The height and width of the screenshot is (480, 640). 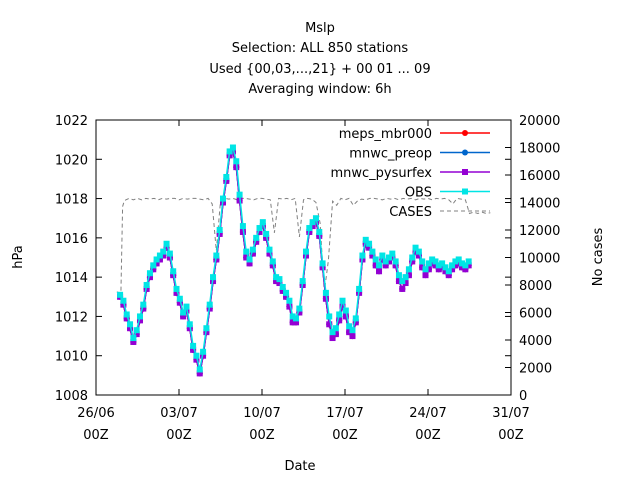 I want to click on x-axis-label: Date, so click(x=299, y=466).